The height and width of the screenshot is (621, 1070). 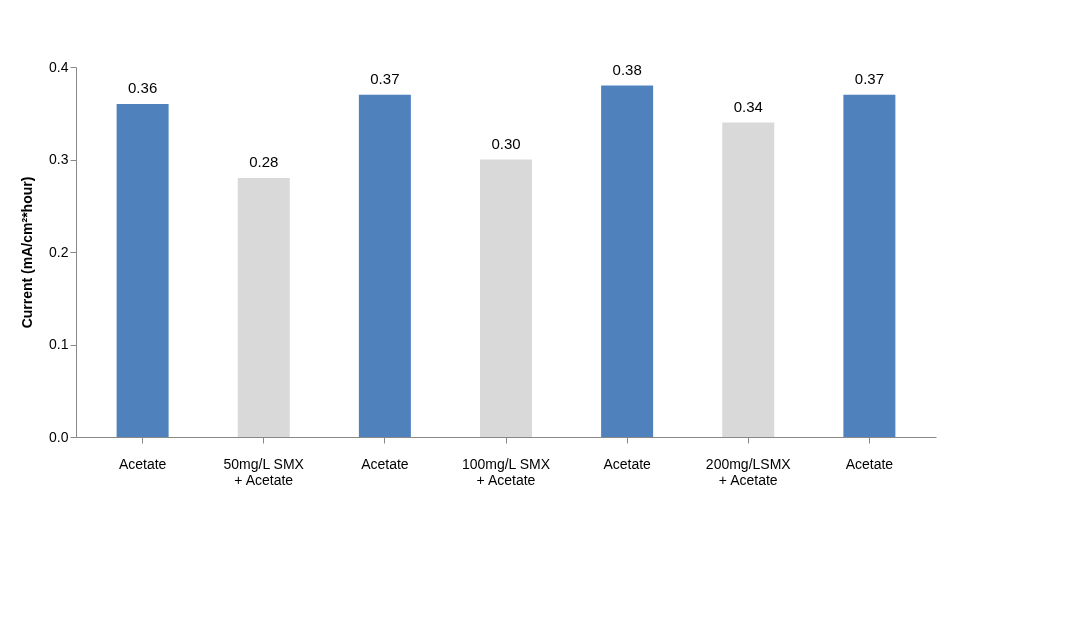 What do you see at coordinates (506, 471) in the screenshot?
I see `x-tick-label: 100mg/L SMX + Acetate` at bounding box center [506, 471].